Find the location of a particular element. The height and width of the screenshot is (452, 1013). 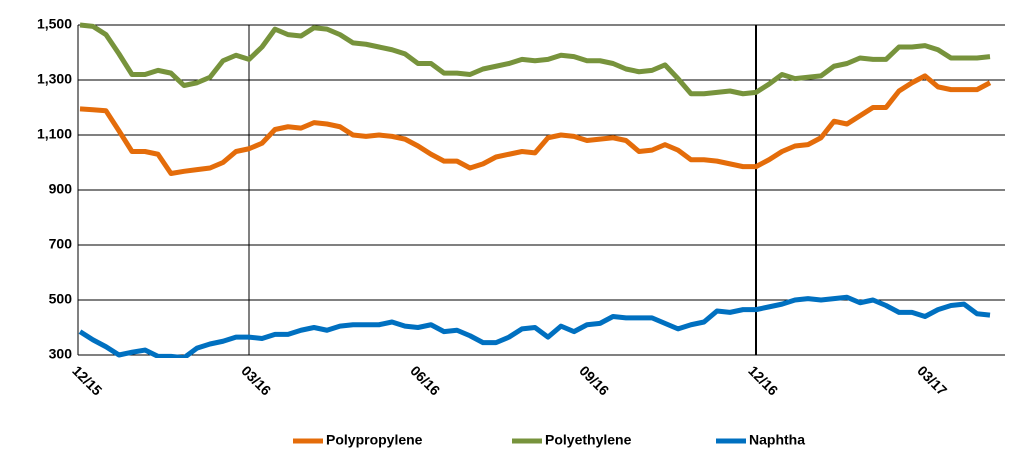

y-tick-label: 1,500 is located at coordinates (54, 24).